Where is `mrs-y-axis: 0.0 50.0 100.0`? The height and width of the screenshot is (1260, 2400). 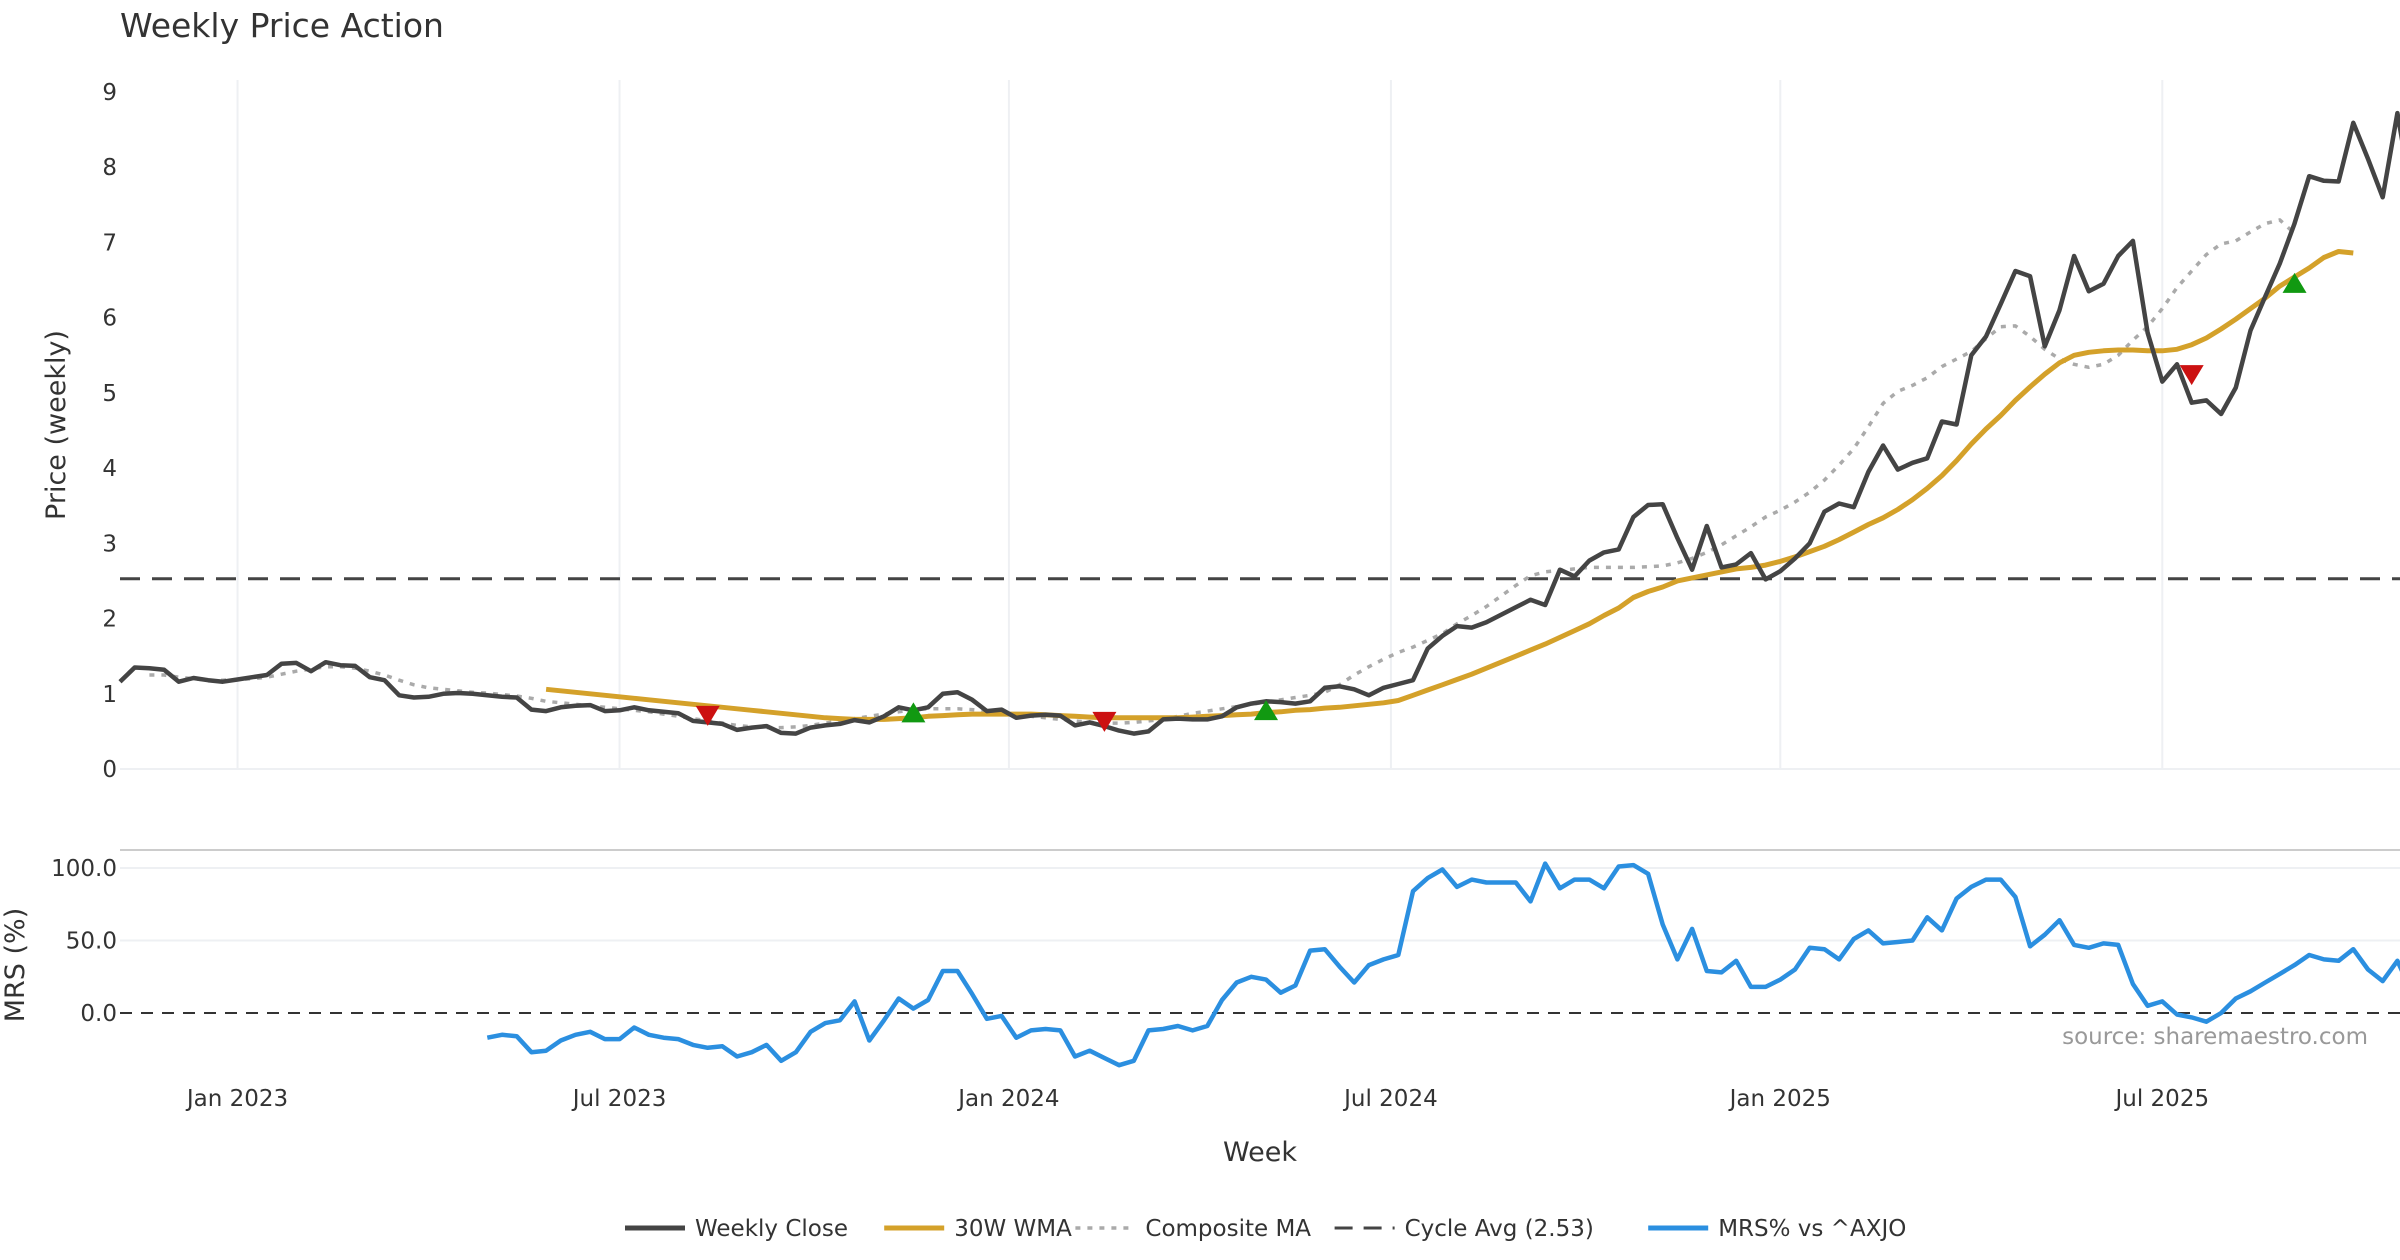
mrs-y-axis: 0.0 50.0 100.0 is located at coordinates (84, 941).